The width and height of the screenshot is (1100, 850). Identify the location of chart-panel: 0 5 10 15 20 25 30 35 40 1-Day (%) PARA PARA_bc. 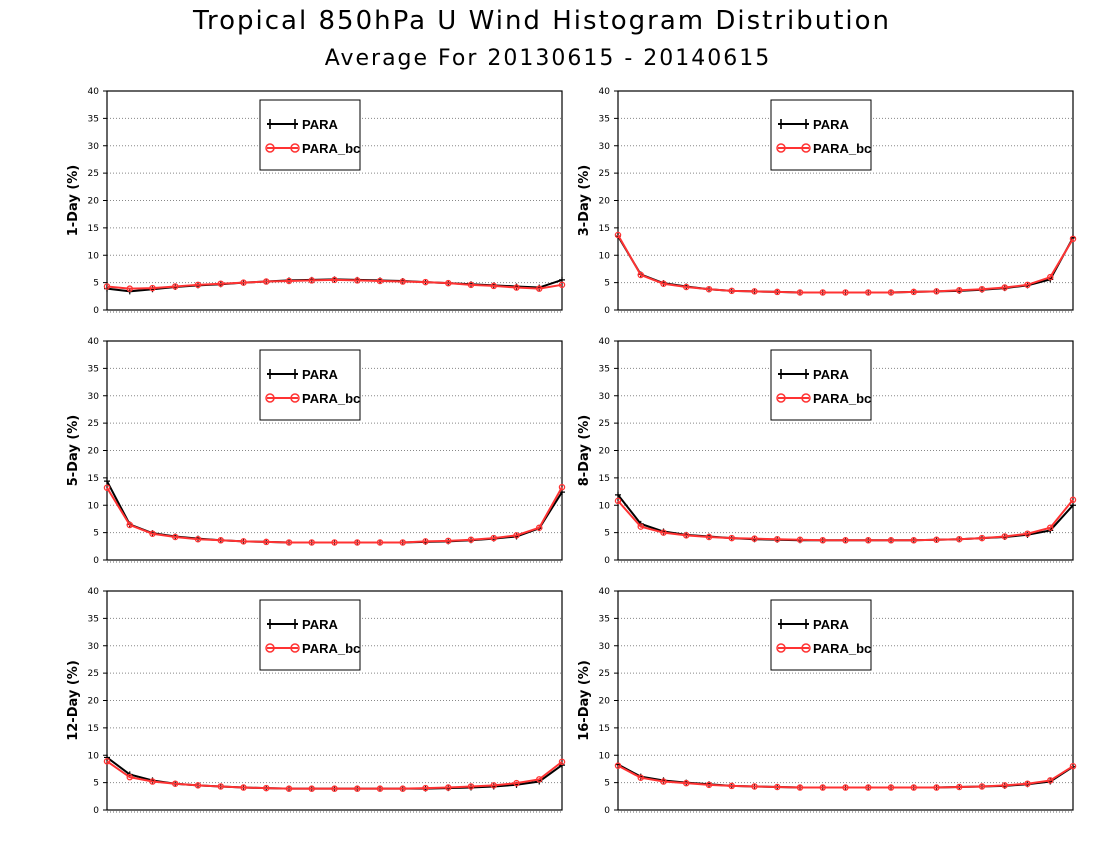
(316, 201).